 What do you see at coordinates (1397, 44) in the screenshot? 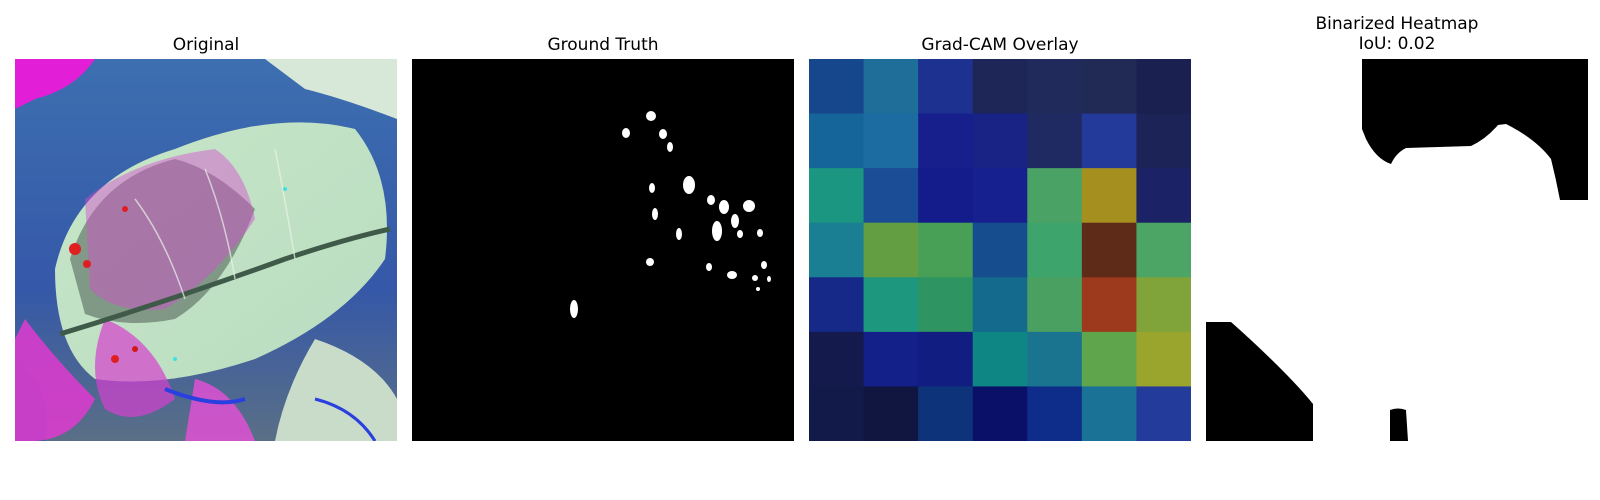
I see `iou-label: IoU: 0.02` at bounding box center [1397, 44].